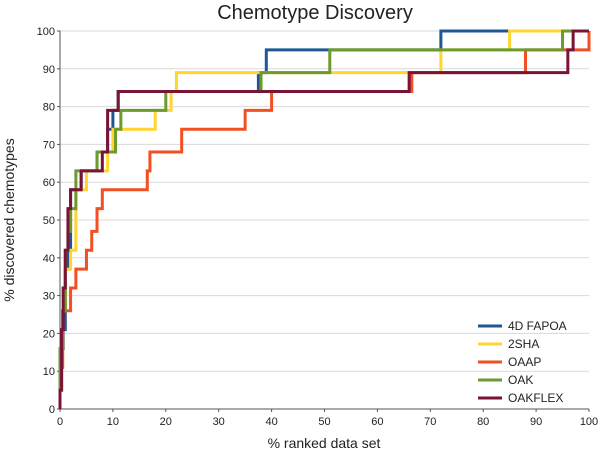 This screenshot has height=457, width=600. What do you see at coordinates (589, 422) in the screenshot?
I see `x-tick-label-100: 100` at bounding box center [589, 422].